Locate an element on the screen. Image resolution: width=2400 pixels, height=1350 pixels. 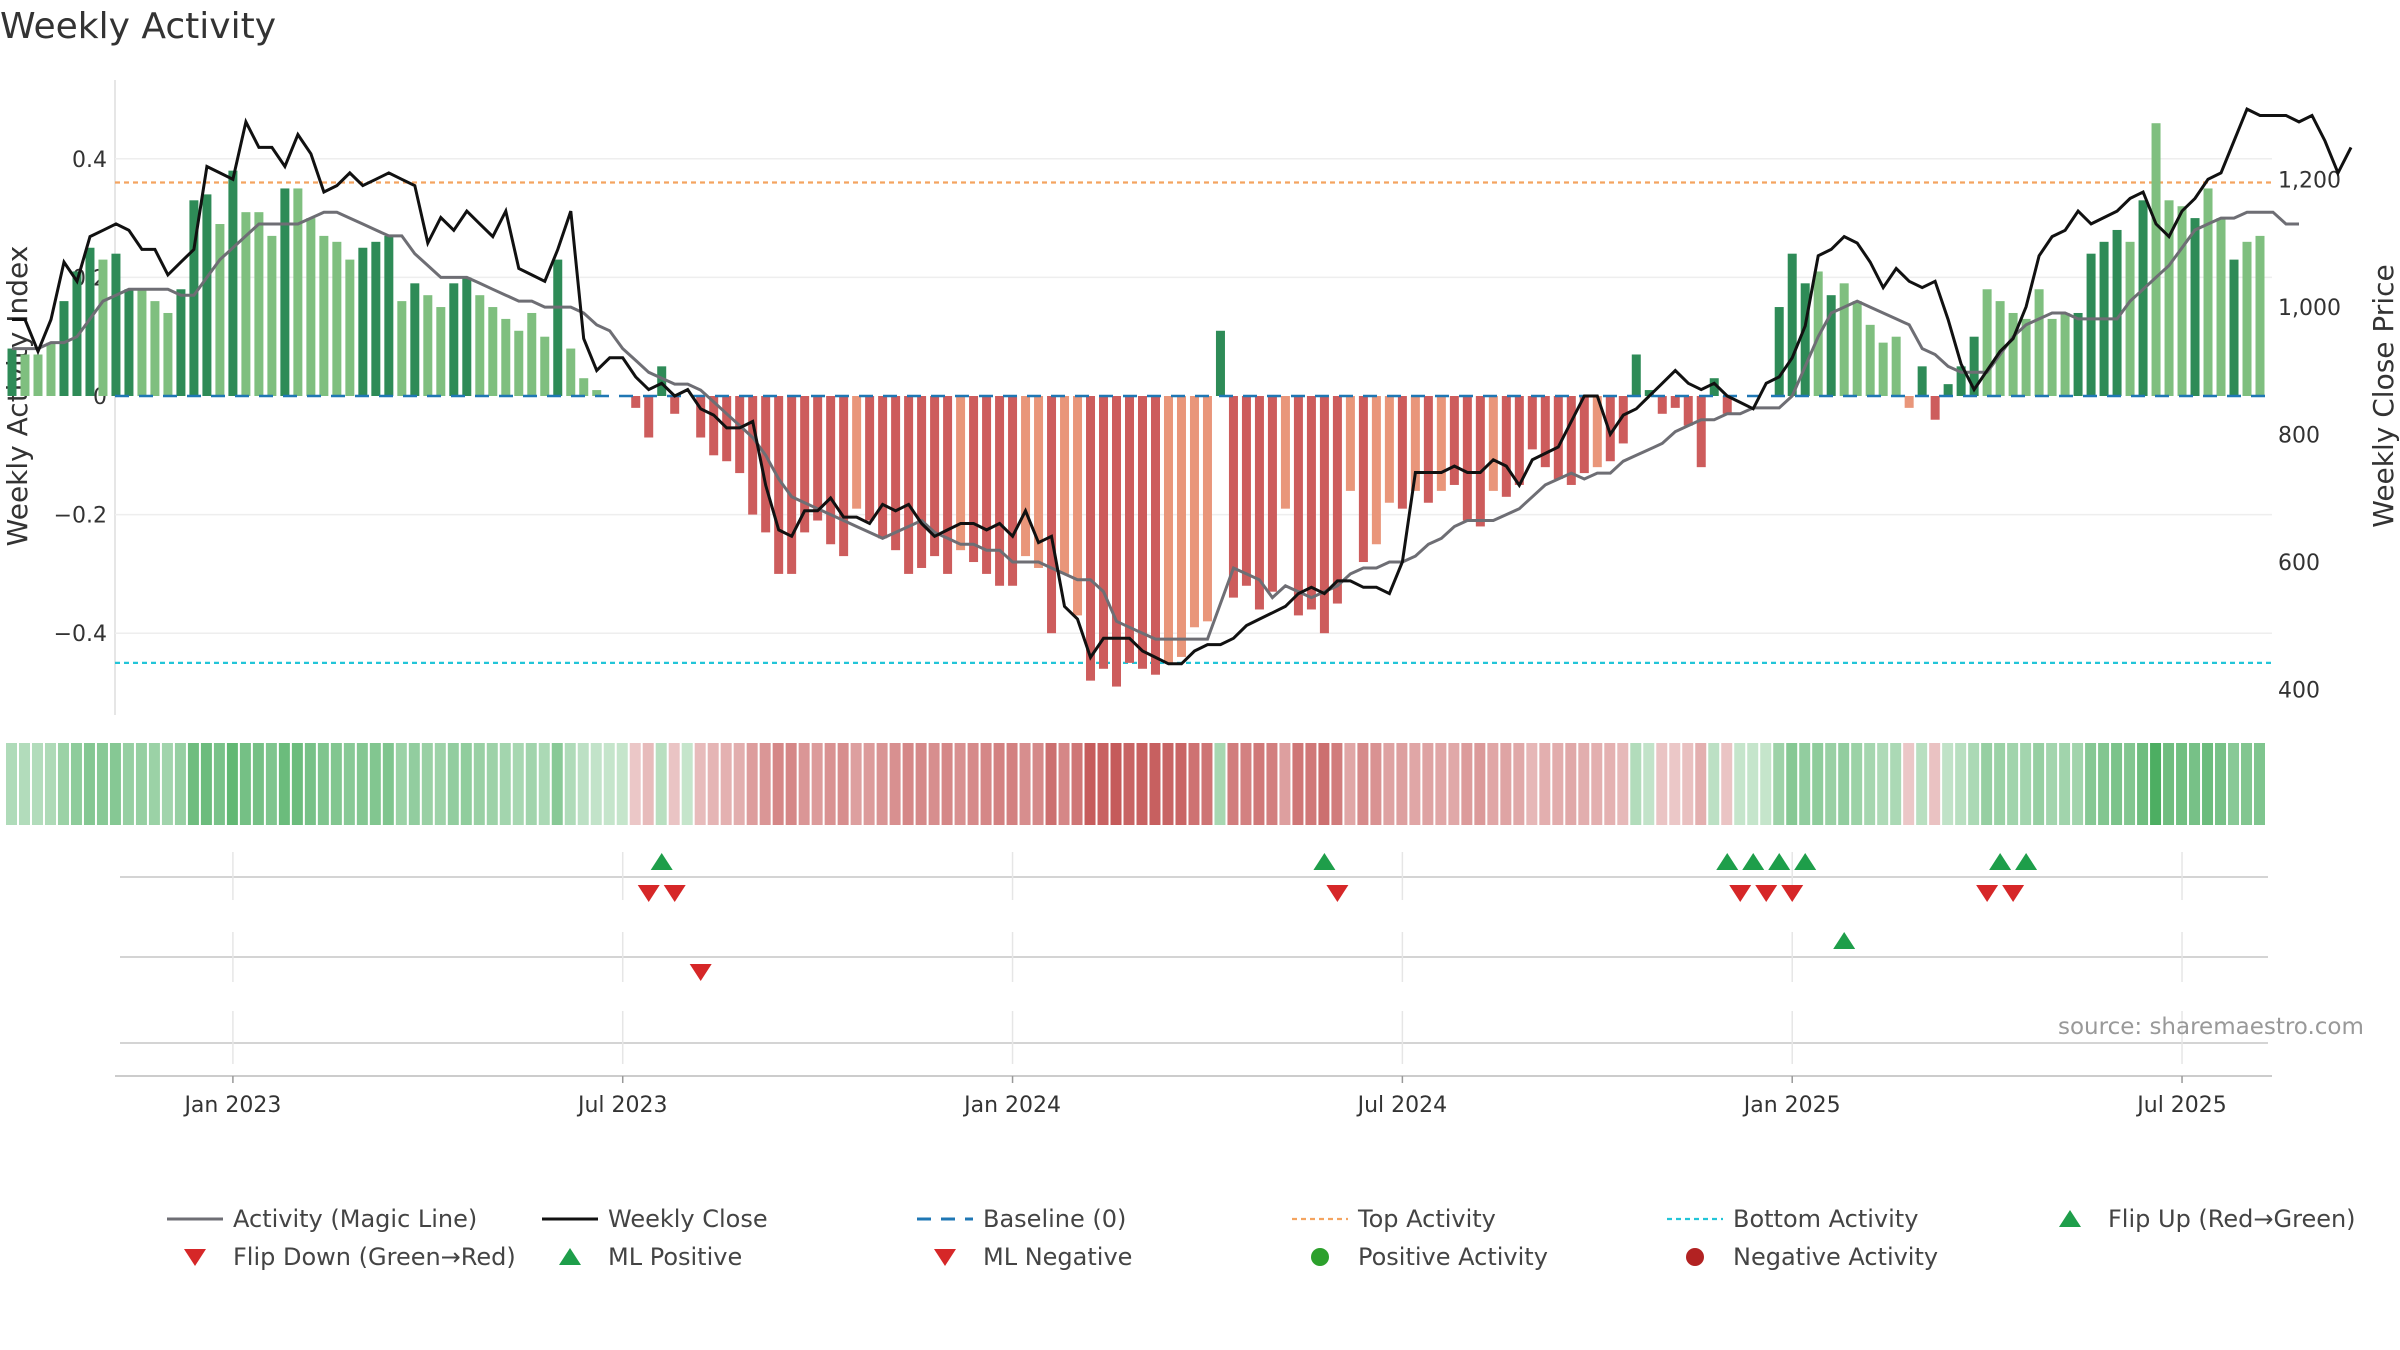
flip-down-marker is located at coordinates (674, 893).